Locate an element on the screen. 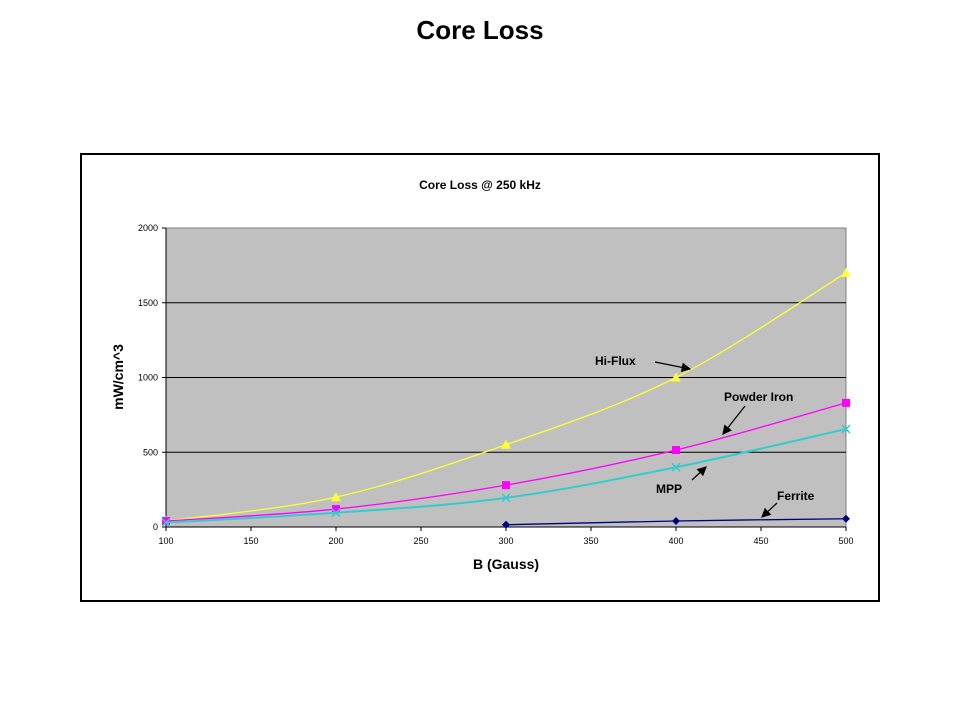 This screenshot has height=720, width=960. y-tick-label: 2000 is located at coordinates (148, 228).